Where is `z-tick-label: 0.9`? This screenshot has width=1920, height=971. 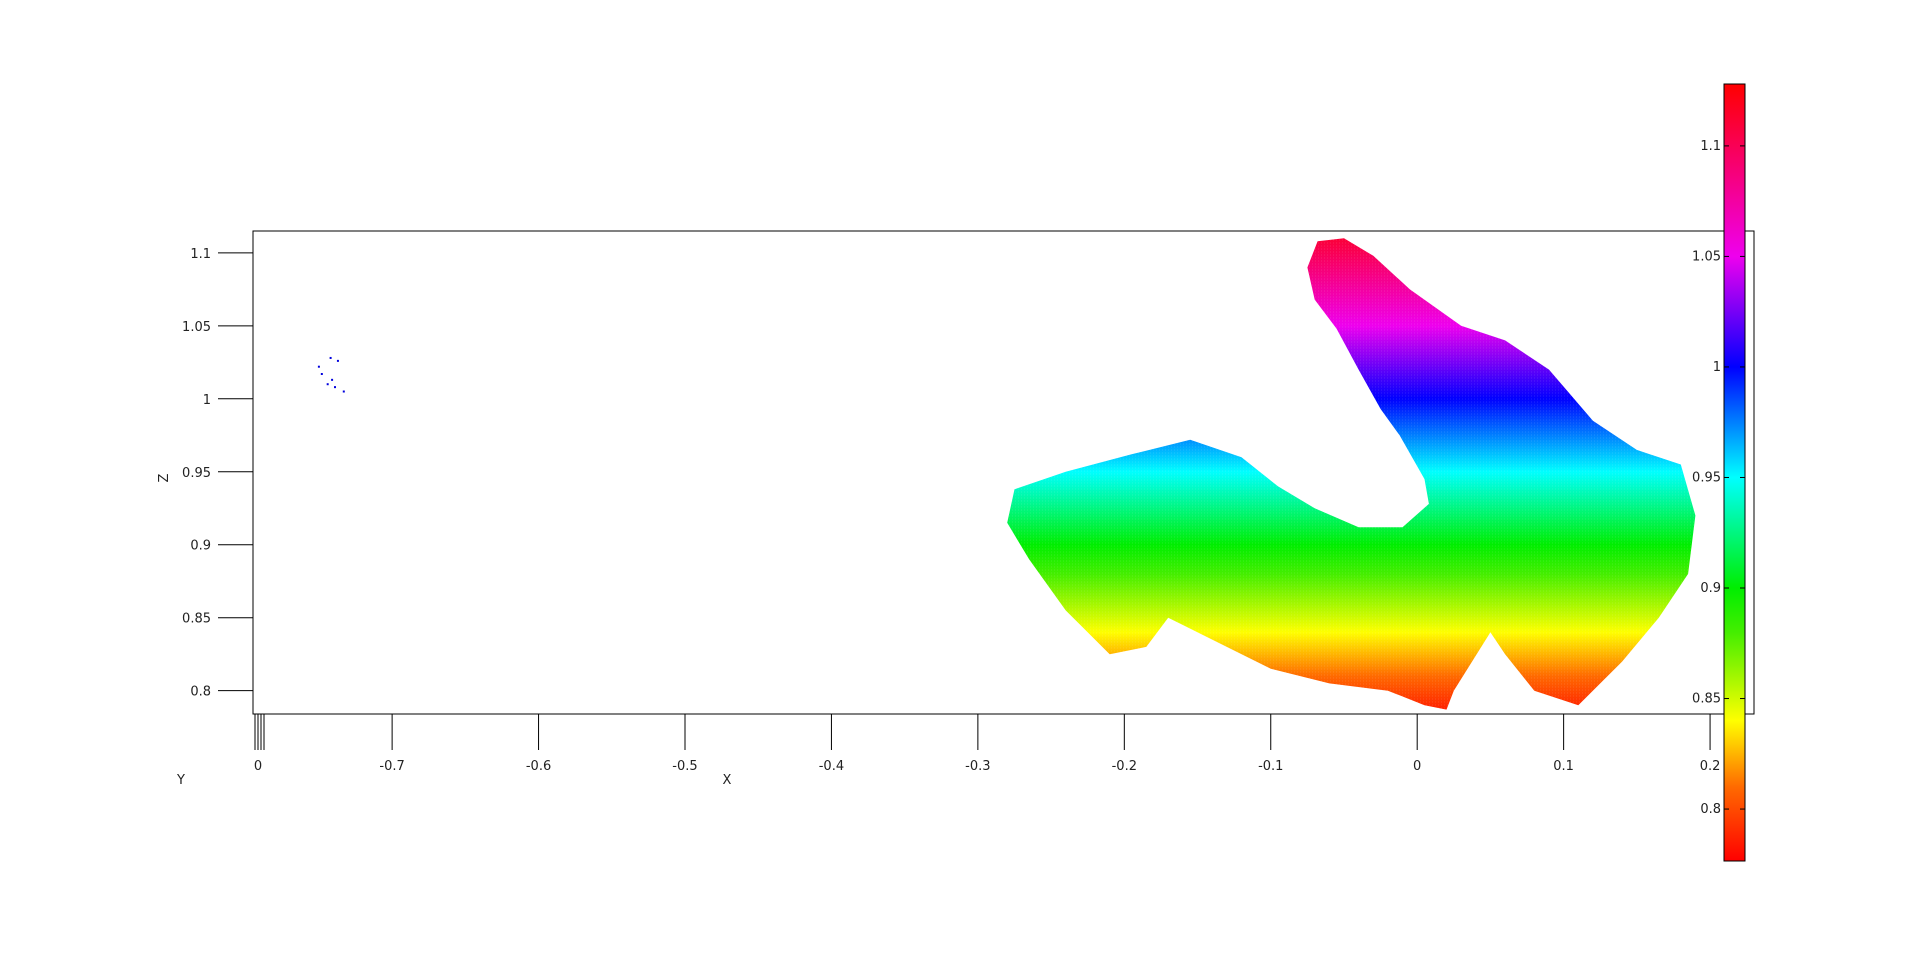 z-tick-label: 0.9 is located at coordinates (200, 546).